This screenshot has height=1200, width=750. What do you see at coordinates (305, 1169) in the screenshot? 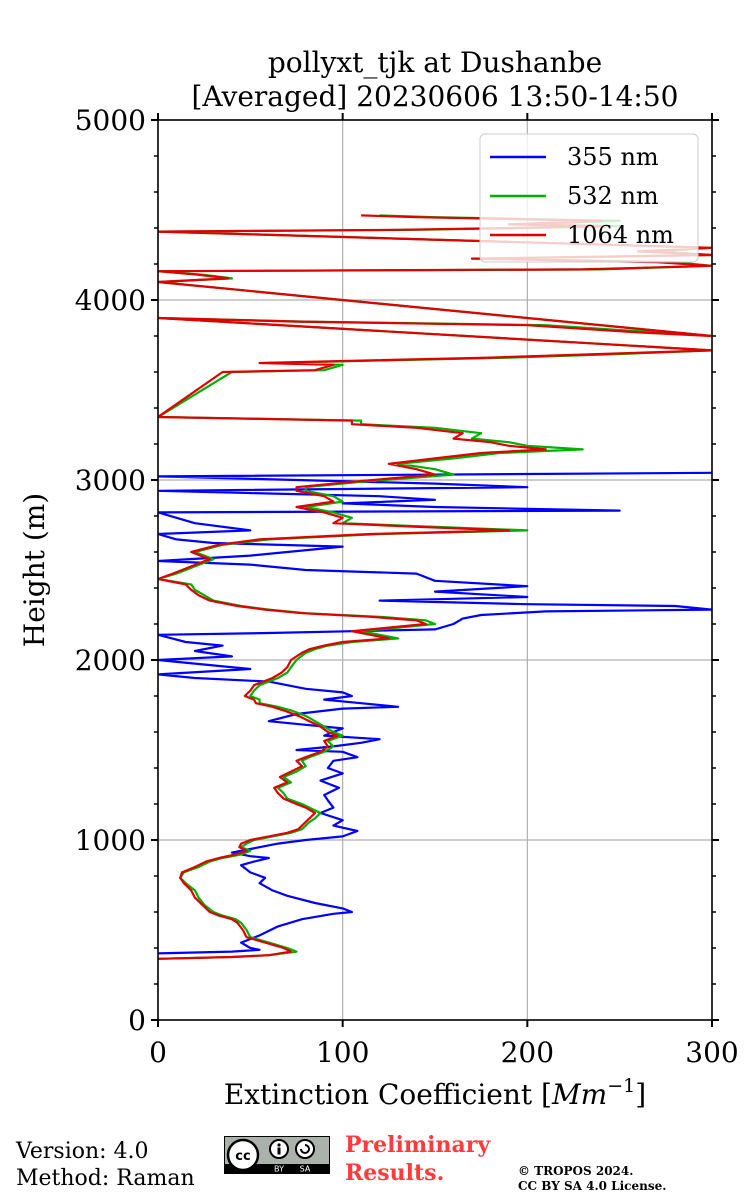
I see `cc-sa-text: SA` at bounding box center [305, 1169].